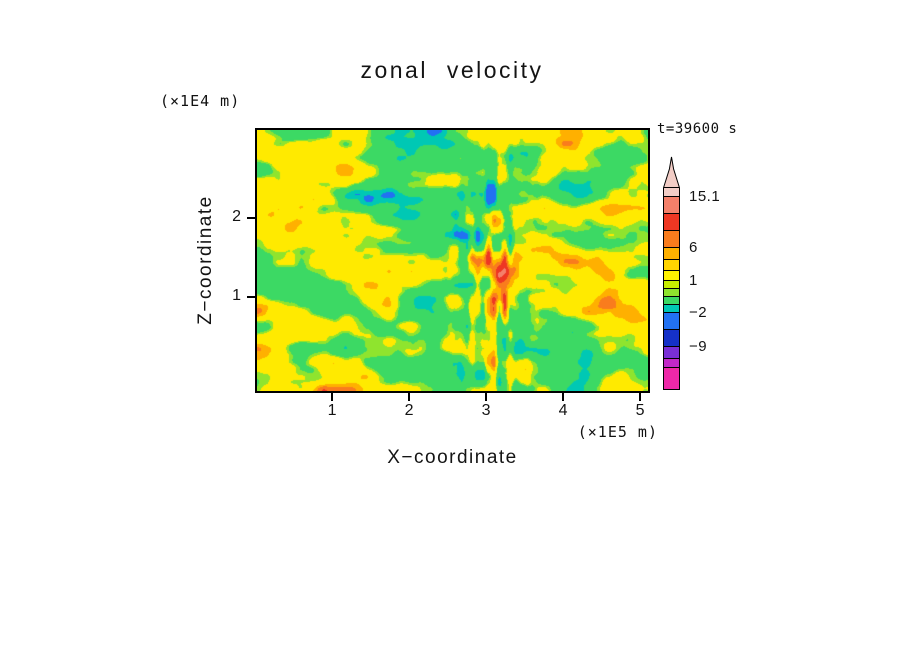 This screenshot has height=654, width=904. Describe the element at coordinates (332, 410) in the screenshot. I see `x-tick-label: 1` at that location.